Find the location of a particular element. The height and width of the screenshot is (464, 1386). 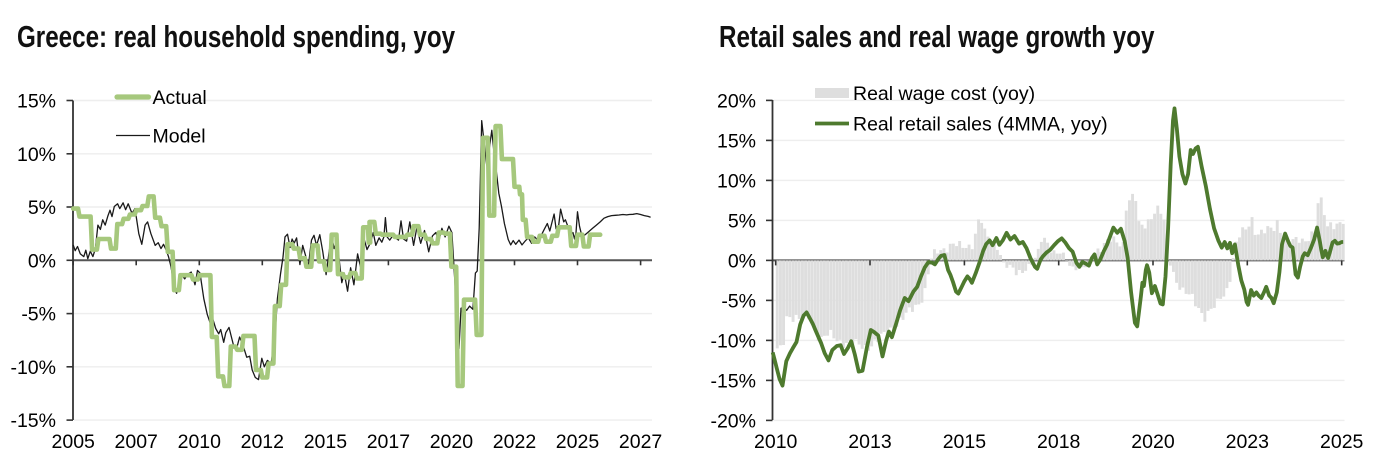

svg-text: Actual is located at coordinates (180, 98).